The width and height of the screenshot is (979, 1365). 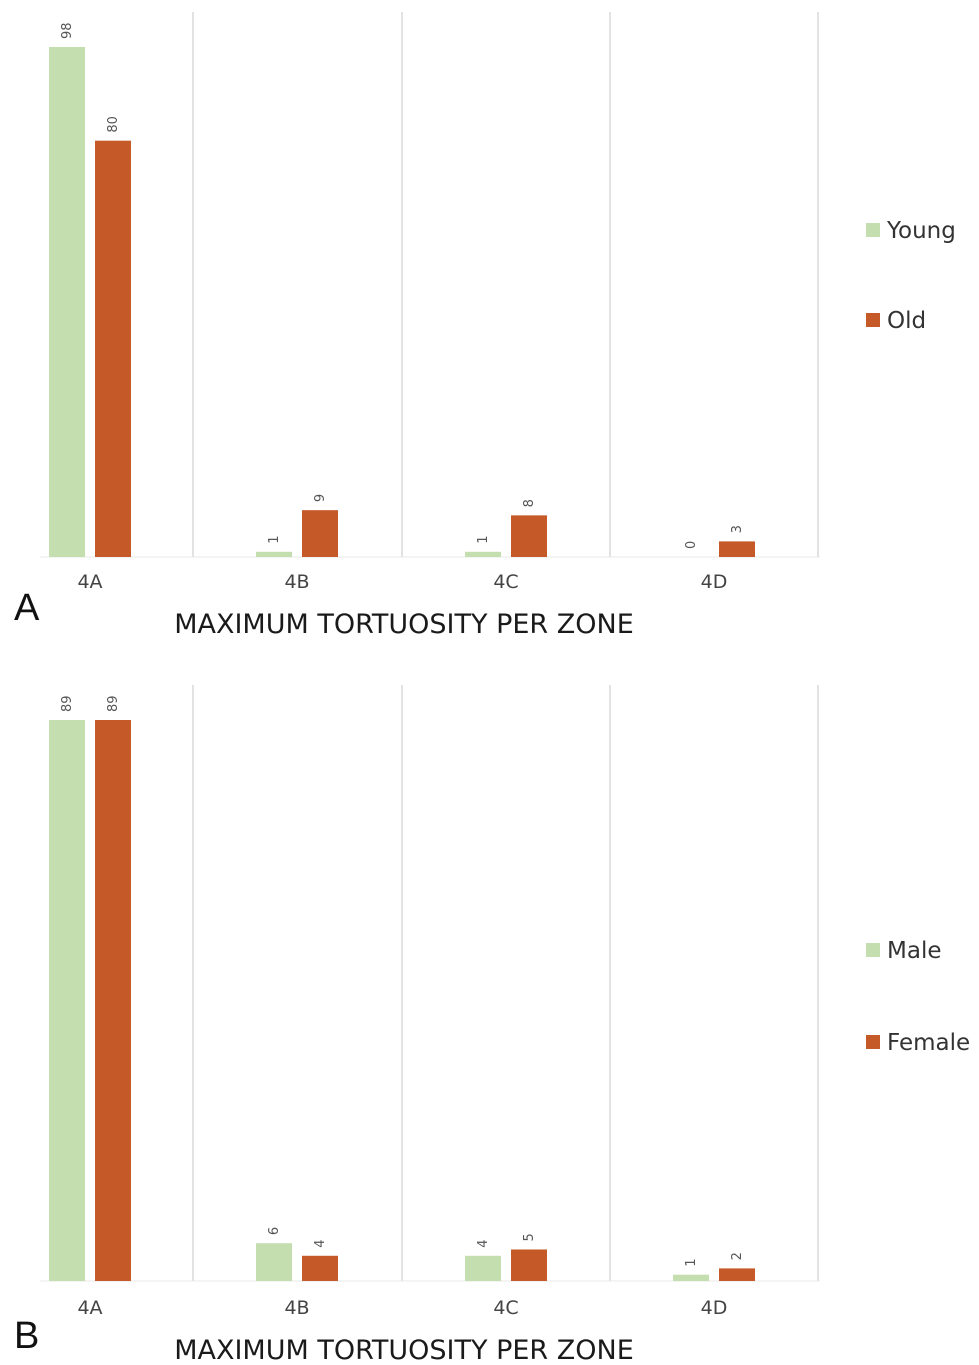 I want to click on legend-swatch-female, so click(x=873, y=1042).